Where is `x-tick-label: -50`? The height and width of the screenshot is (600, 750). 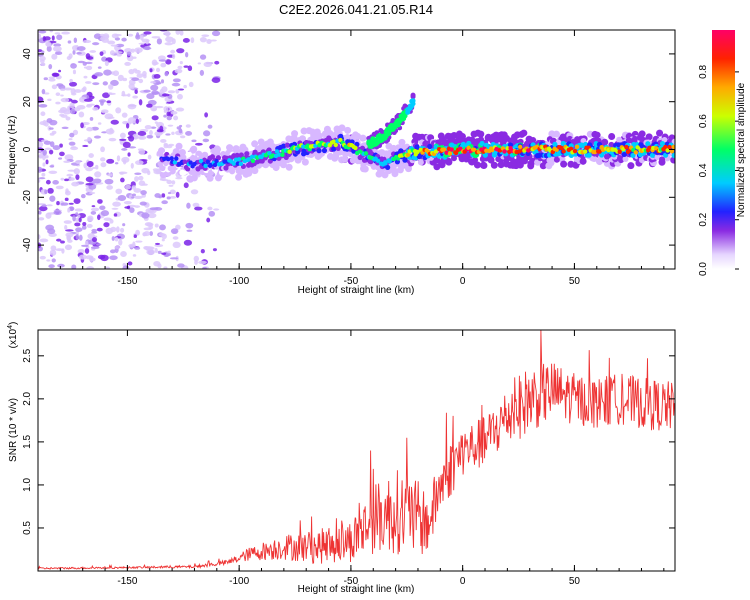
x-tick-label: -50 is located at coordinates (351, 281).